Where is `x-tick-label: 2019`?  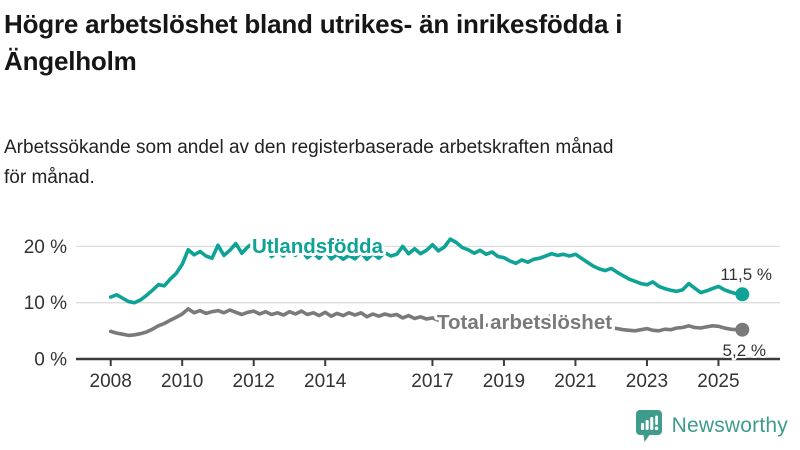 x-tick-label: 2019 is located at coordinates (504, 381).